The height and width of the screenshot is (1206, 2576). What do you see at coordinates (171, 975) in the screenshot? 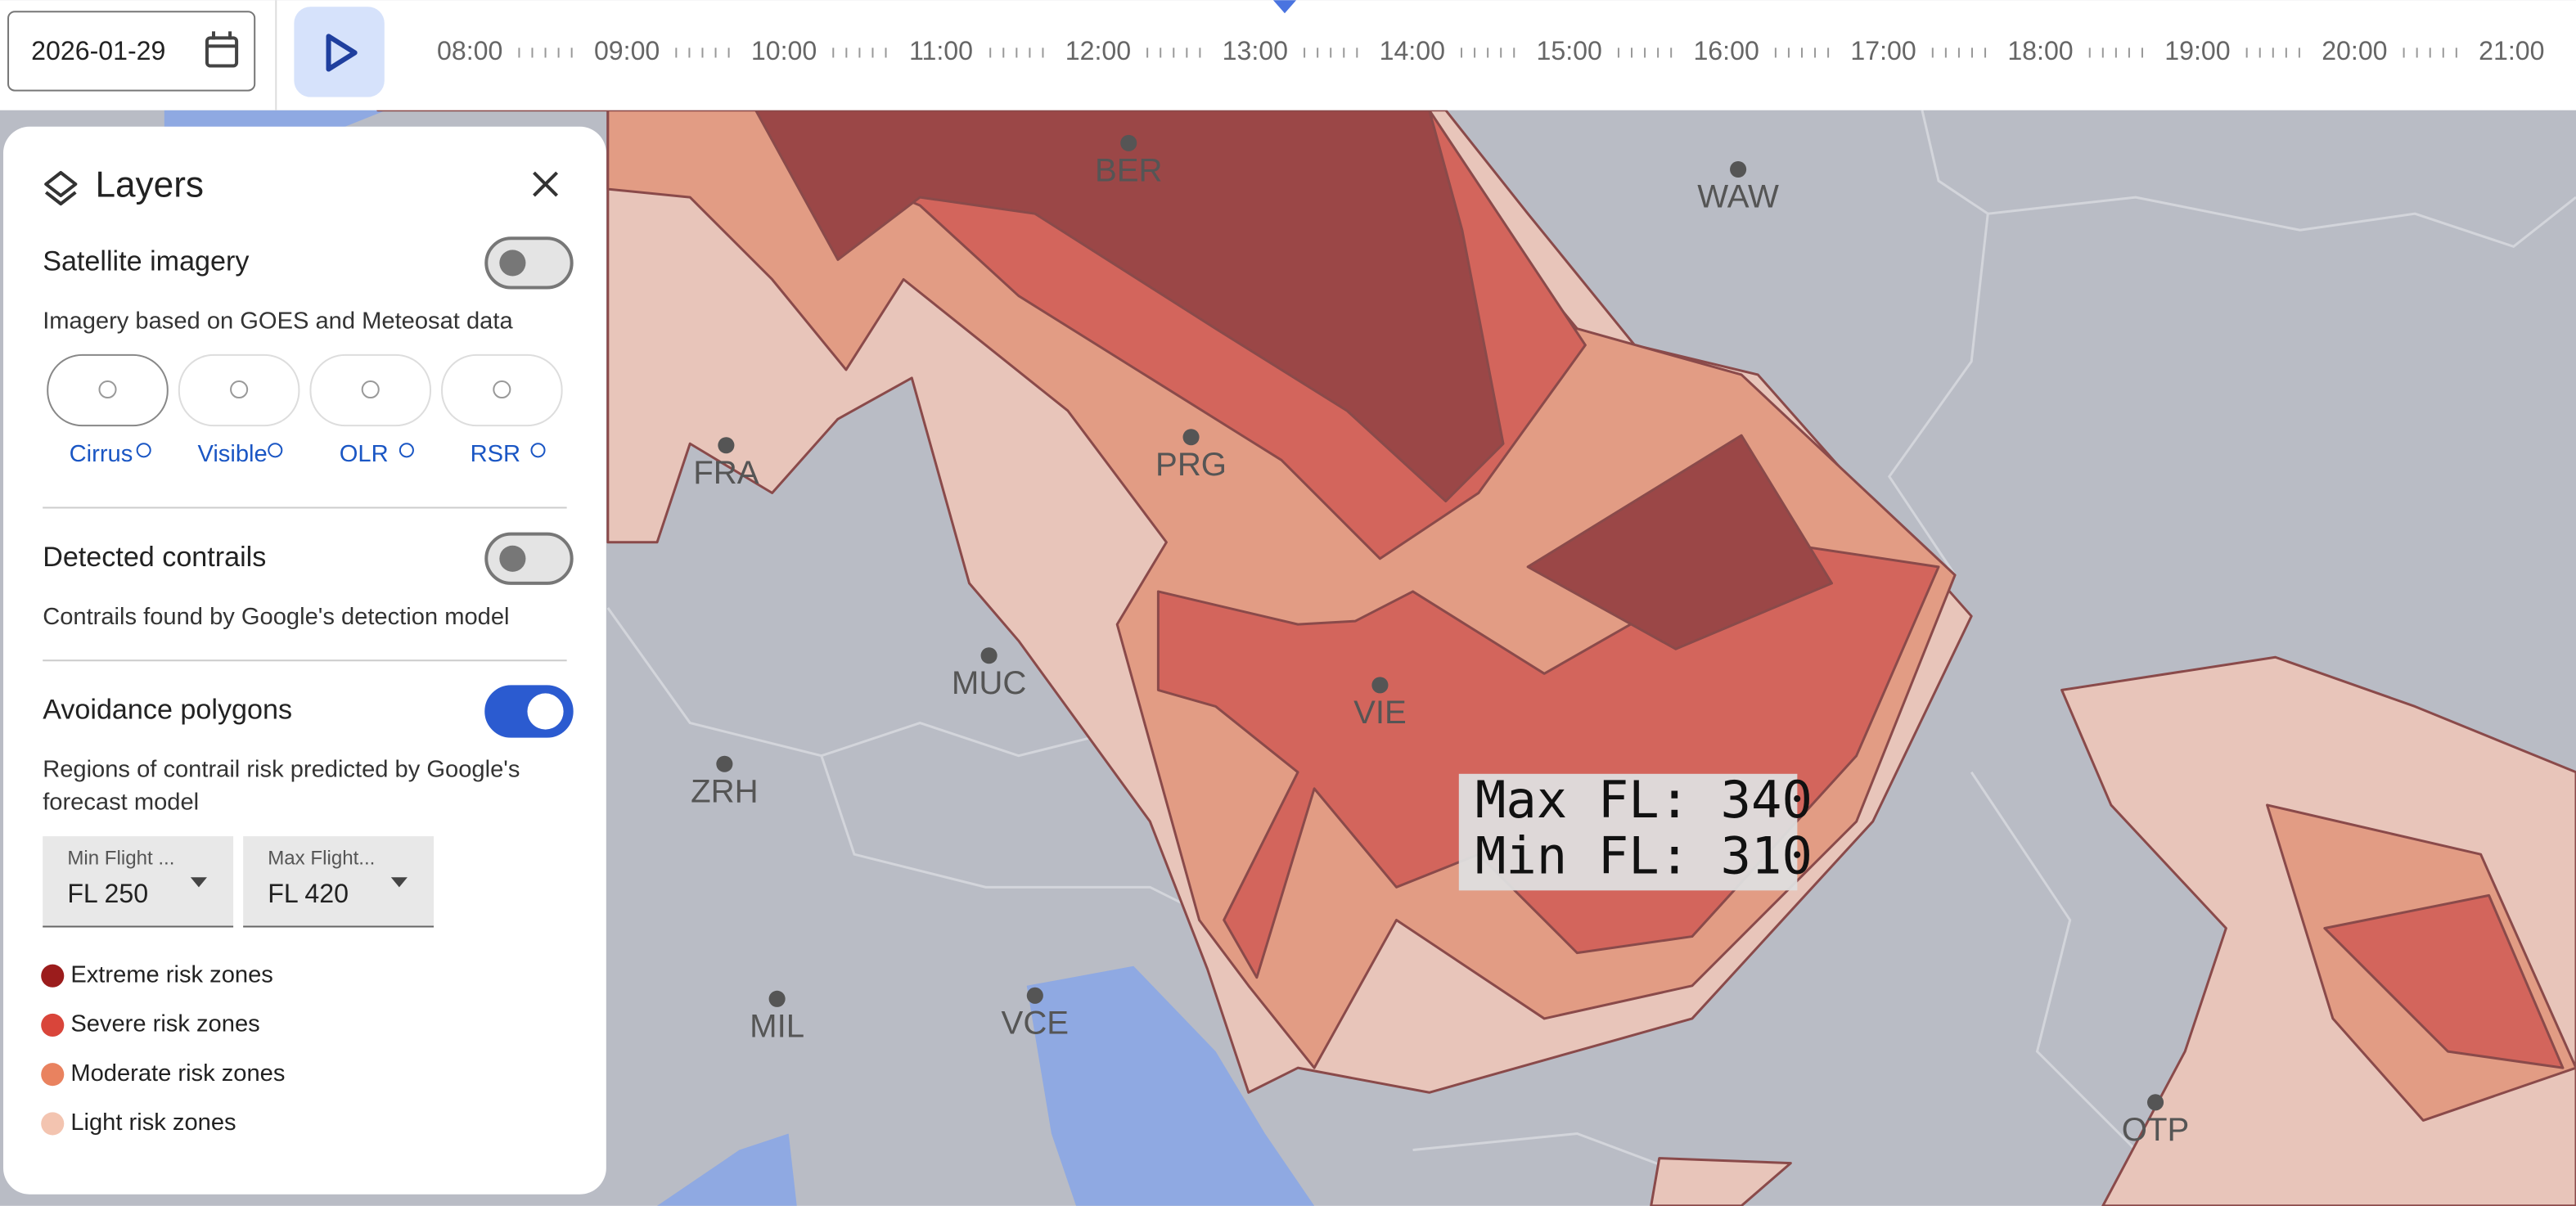
I see `legend-label: Extreme risk zones` at bounding box center [171, 975].